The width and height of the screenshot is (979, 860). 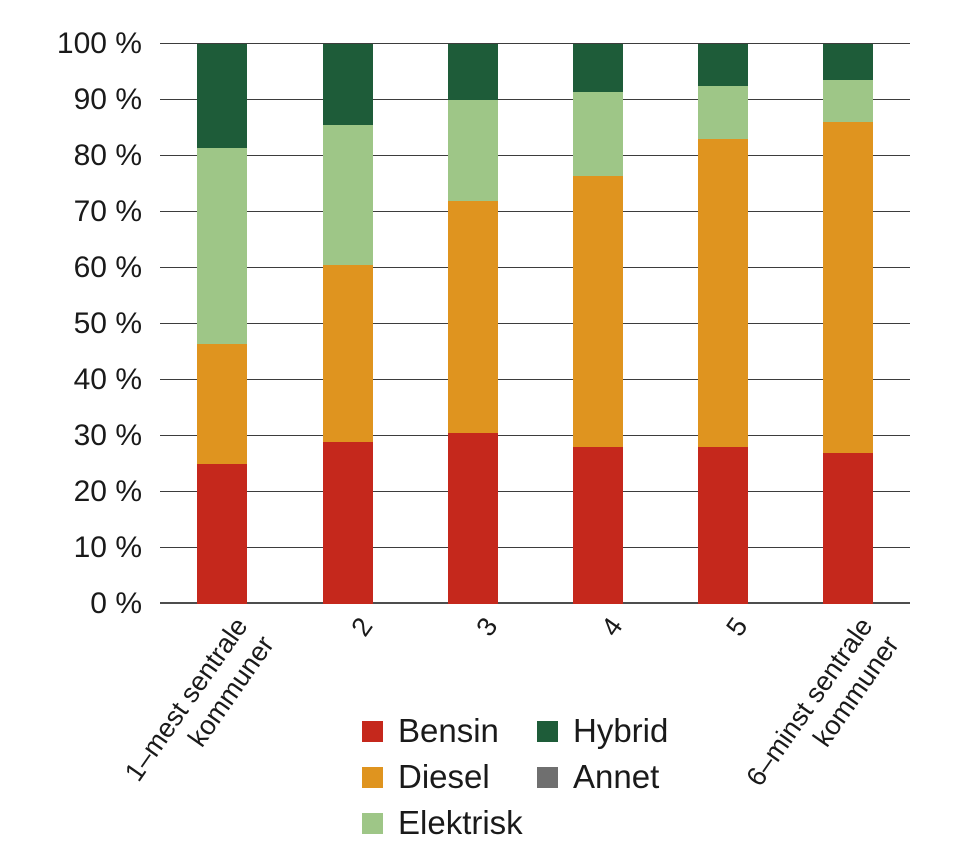 I want to click on legend-label: Bensin, so click(x=448, y=730).